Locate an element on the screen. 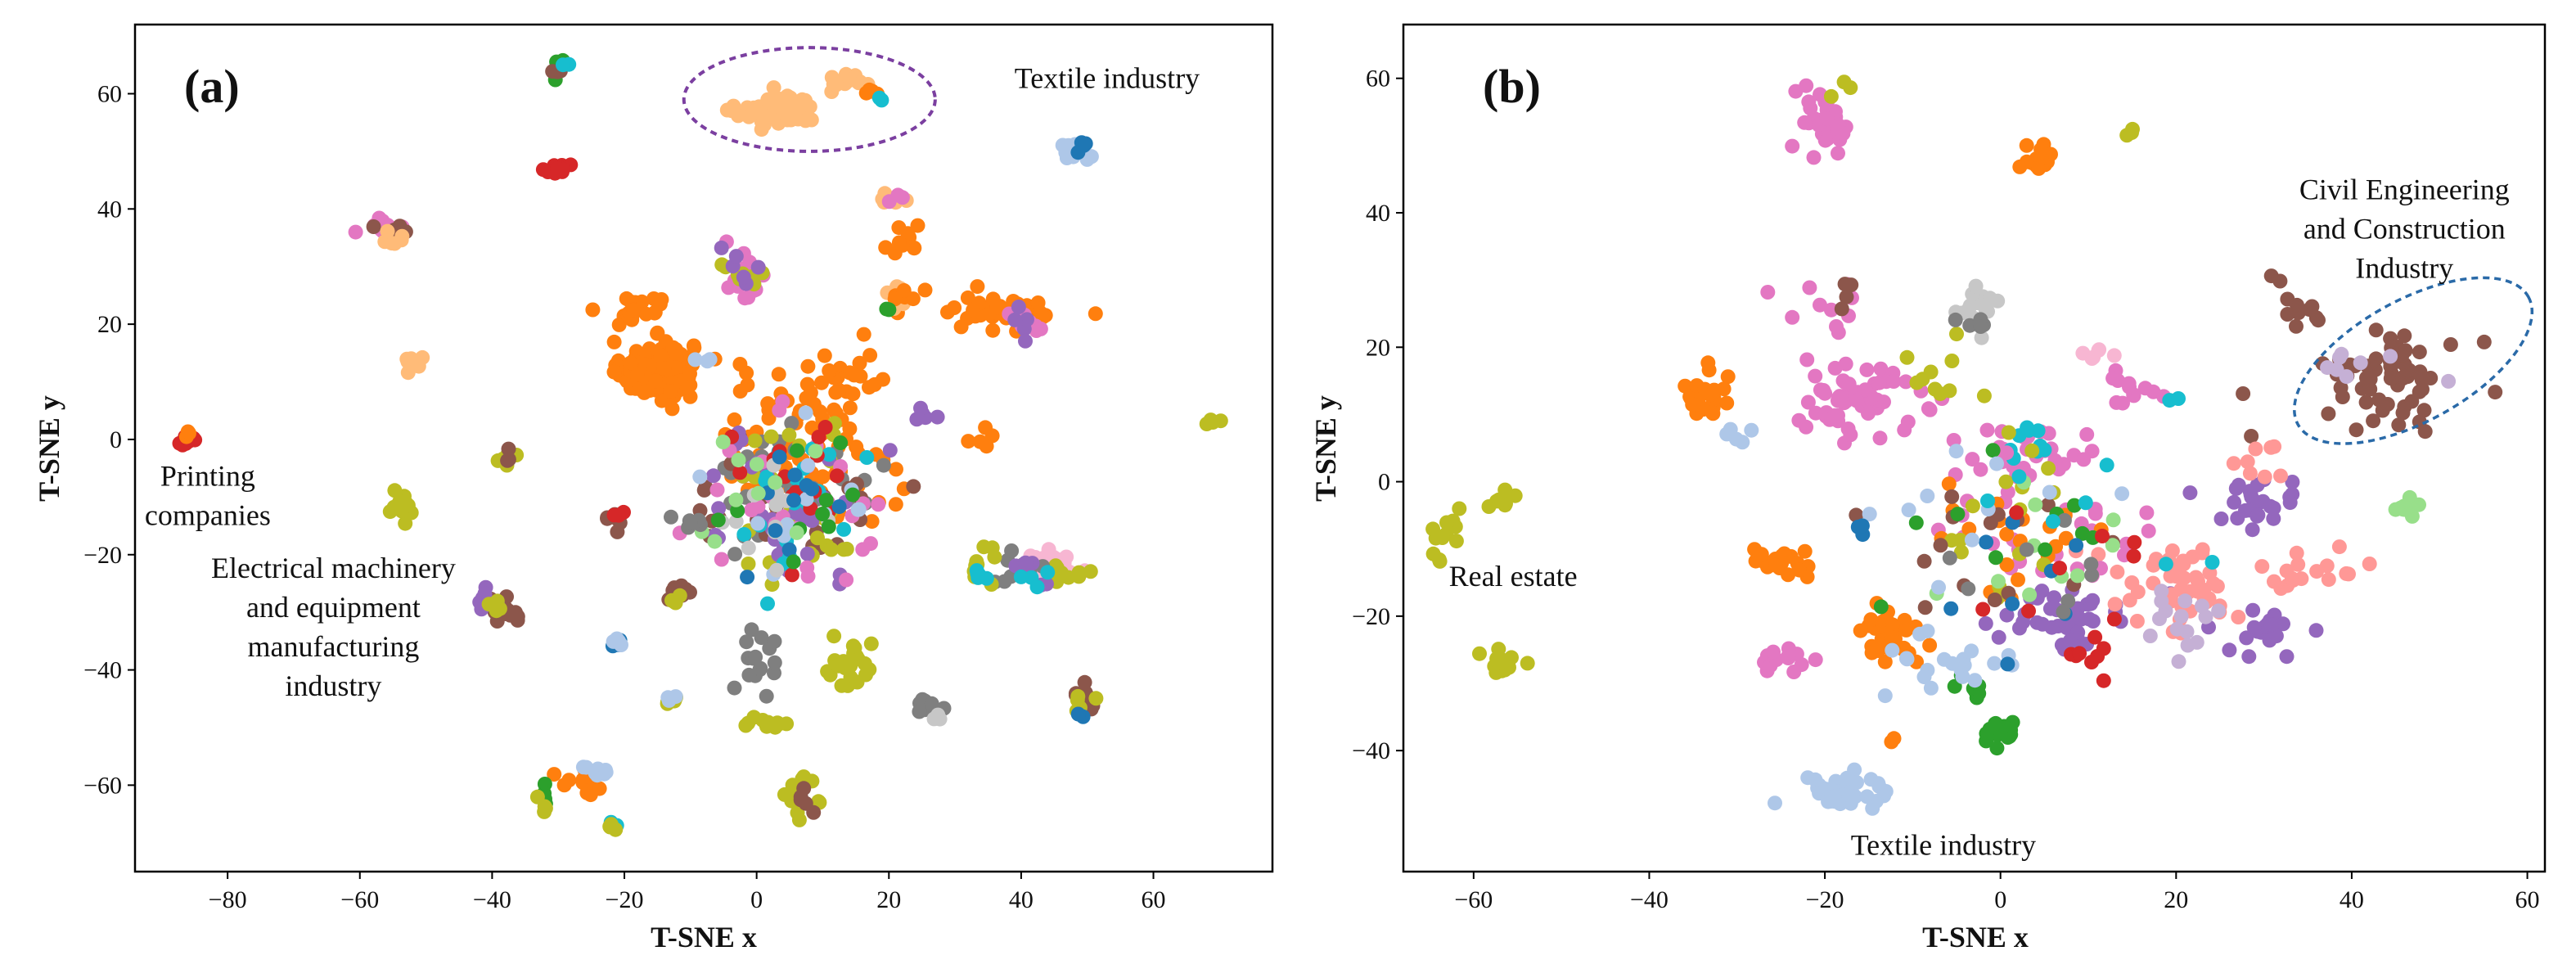  y-axis-label-a: T-SNE y is located at coordinates (49, 448).